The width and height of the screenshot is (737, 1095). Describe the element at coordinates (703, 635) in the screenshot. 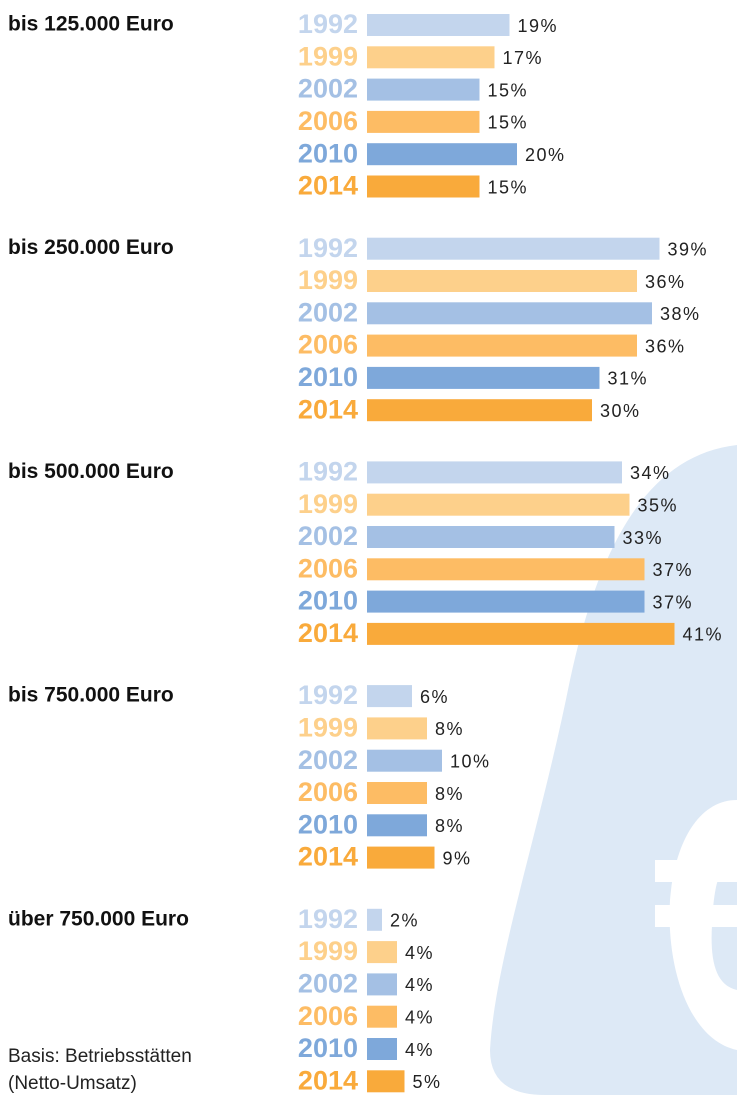

I see `value-label: 41%` at that location.